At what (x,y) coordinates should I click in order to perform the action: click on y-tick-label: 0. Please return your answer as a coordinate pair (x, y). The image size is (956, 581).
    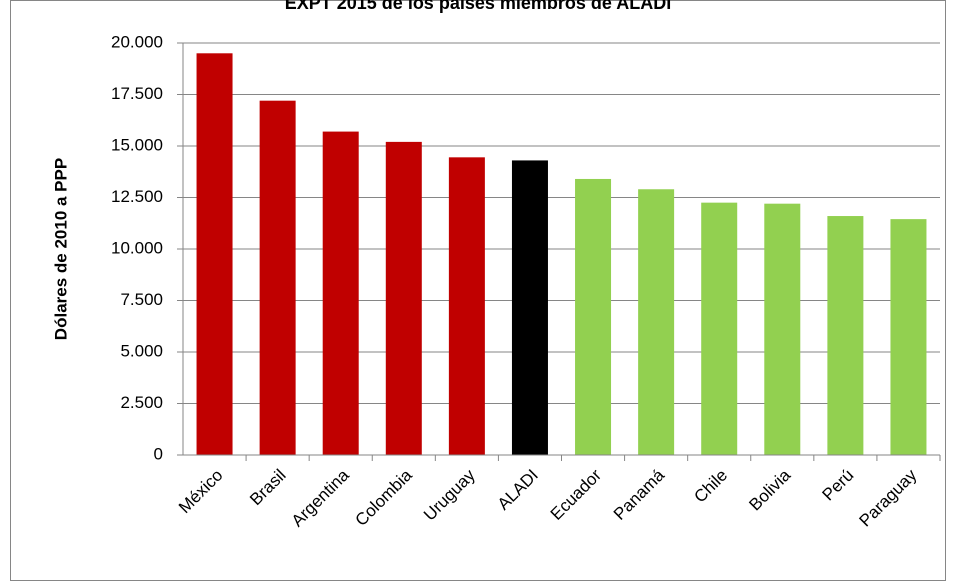
    Looking at the image, I should click on (158, 453).